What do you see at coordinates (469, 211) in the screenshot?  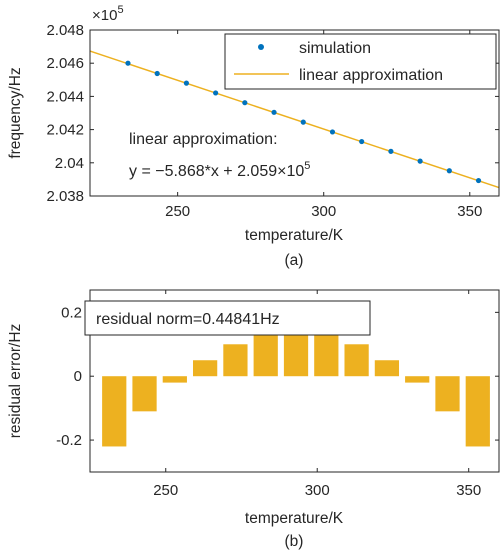 I see `a-x-tick-label: 350` at bounding box center [469, 211].